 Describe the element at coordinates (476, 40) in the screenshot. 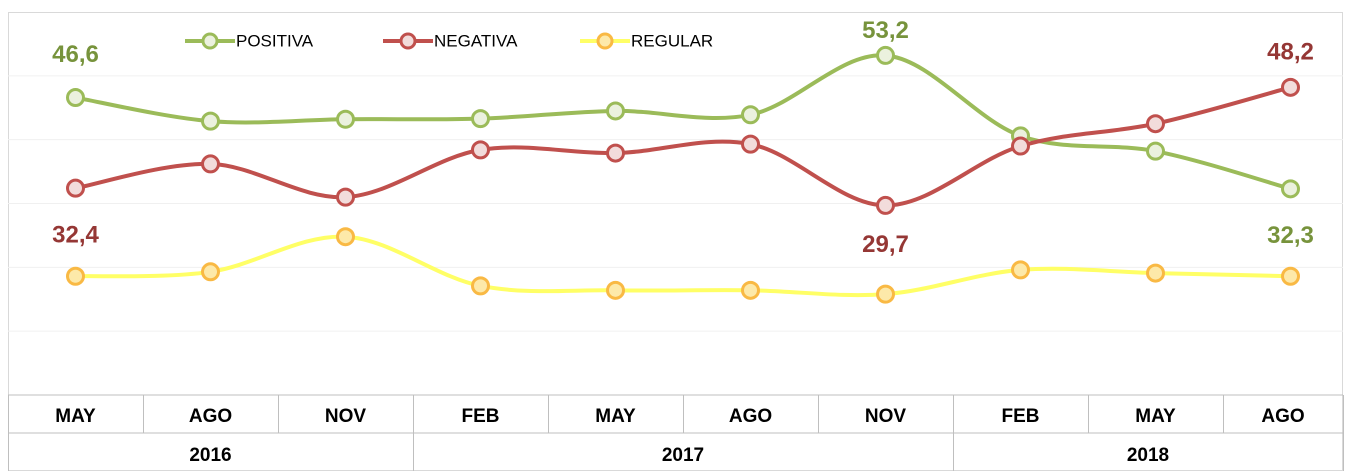

I see `legend-label: NEGATIVA` at that location.